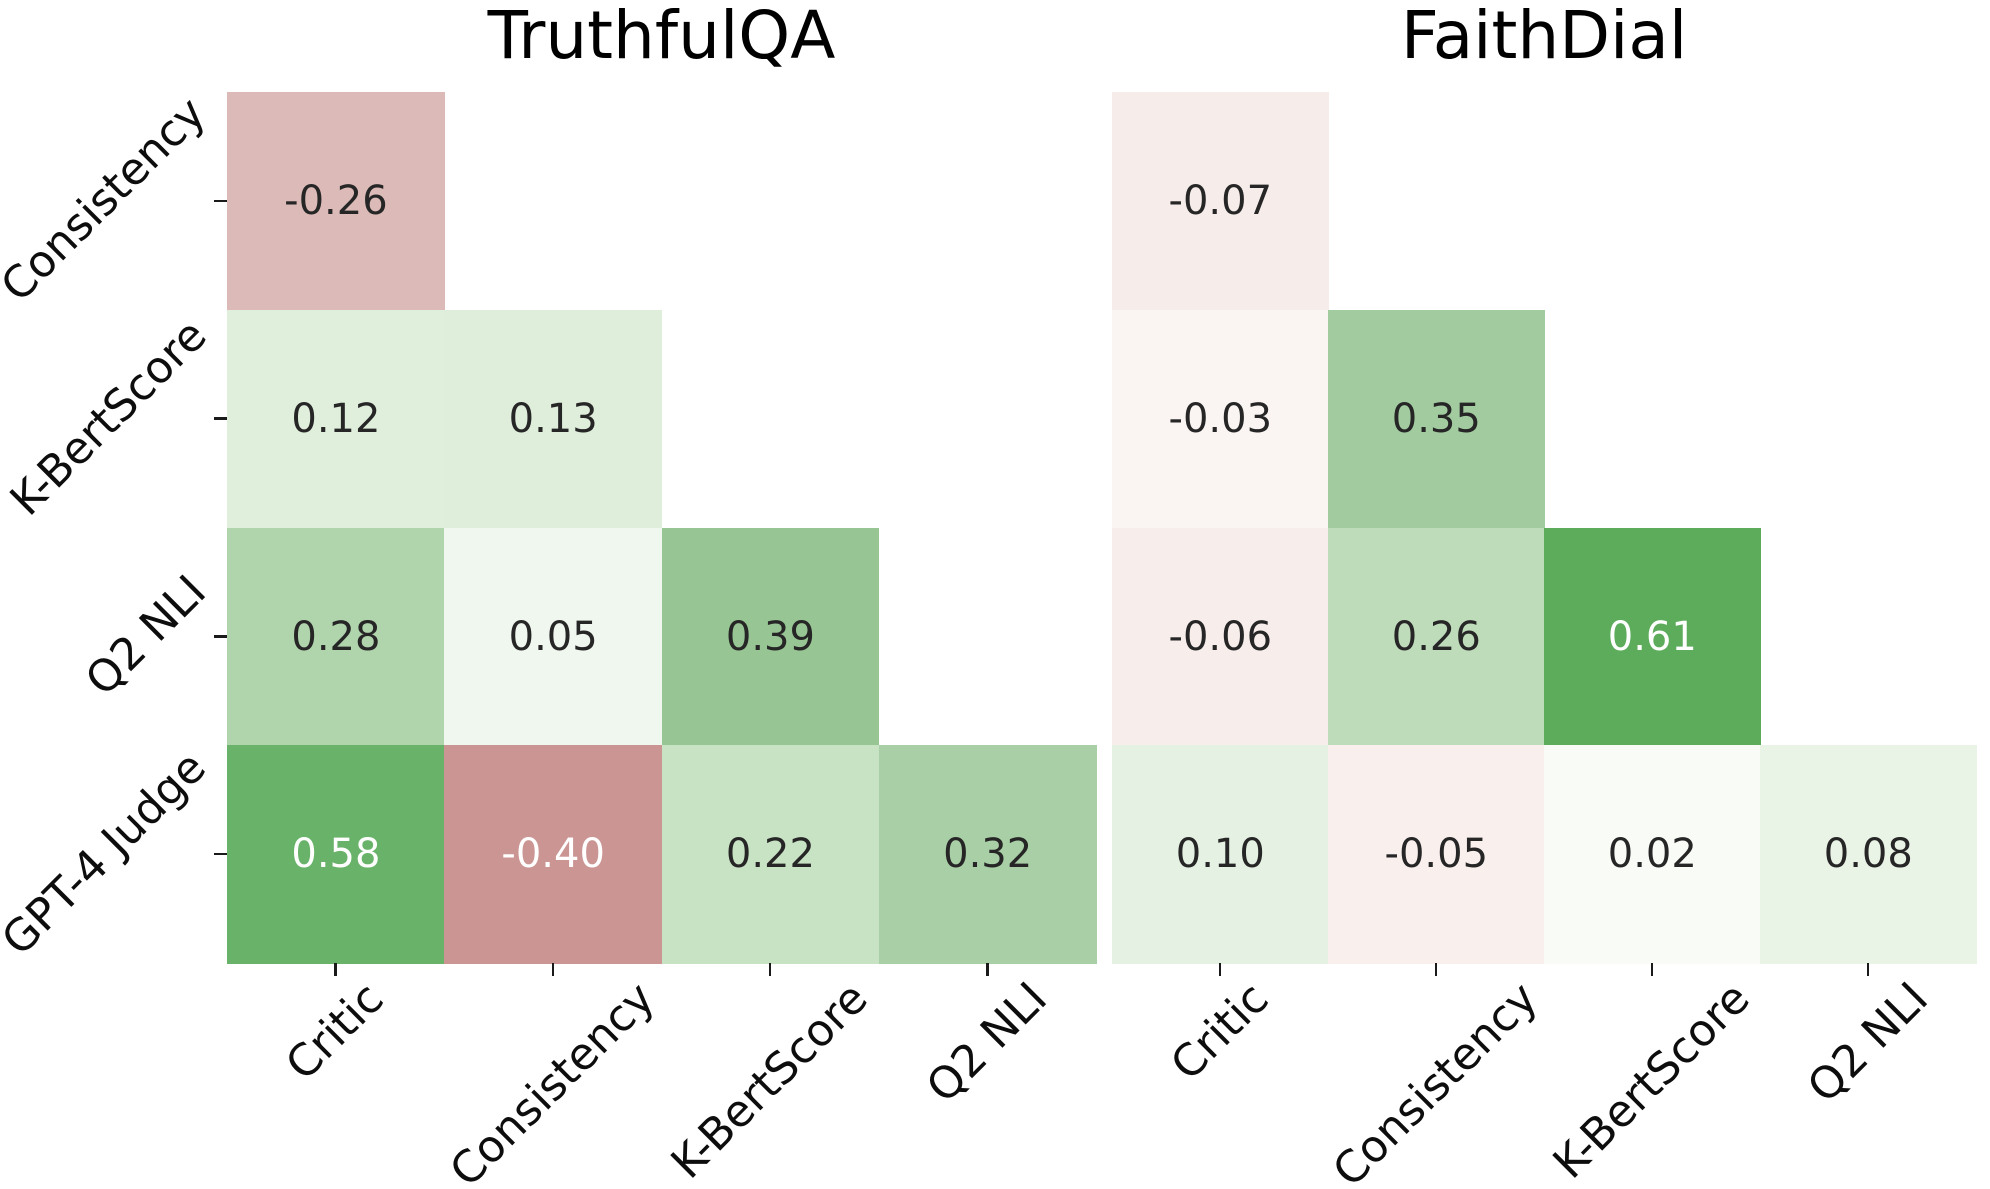 The image size is (1990, 1189). What do you see at coordinates (108, 853) in the screenshot?
I see `y-tick-label: GPT-4 Judge` at bounding box center [108, 853].